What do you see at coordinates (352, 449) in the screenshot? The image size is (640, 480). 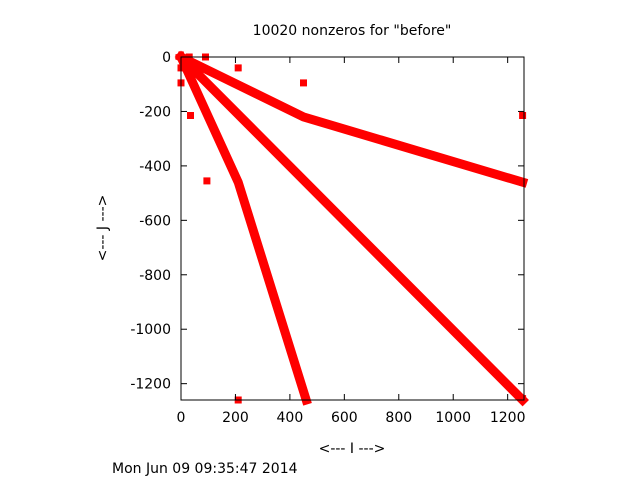 I see `x-axis-label: <--- I --->` at bounding box center [352, 449].